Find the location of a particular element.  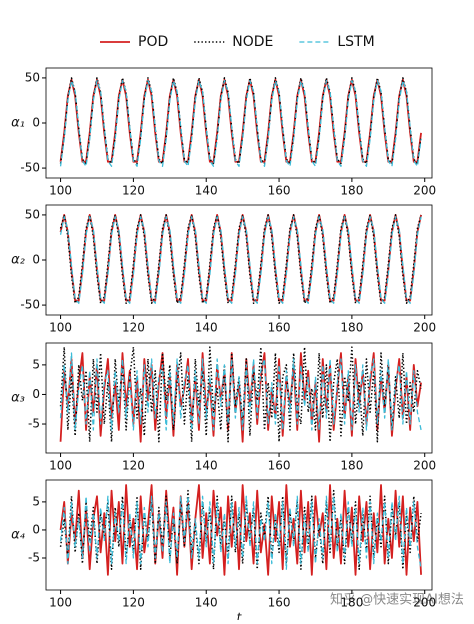

y-axis-label: α₂ is located at coordinates (18, 260).